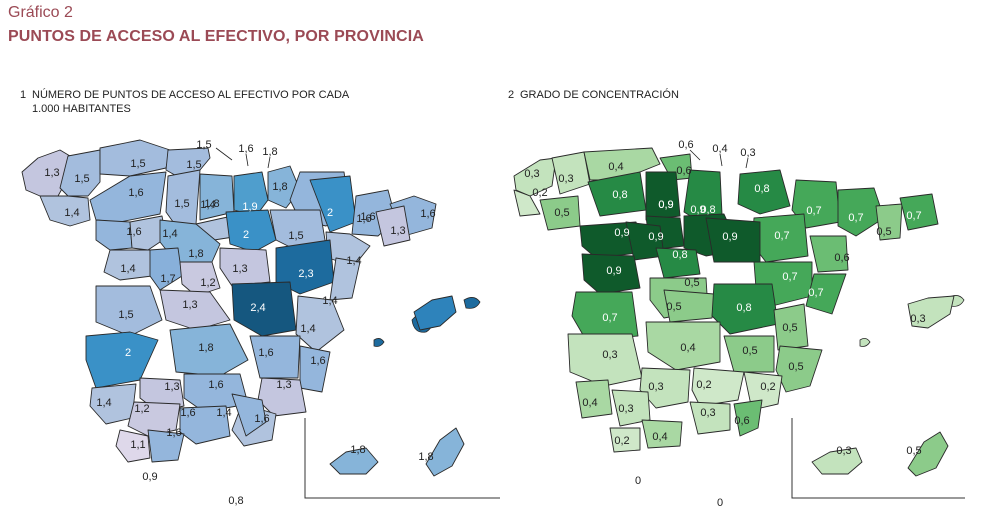 This screenshot has width=995, height=530. What do you see at coordinates (249, 207) in the screenshot?
I see `province-value-label: 1,9` at bounding box center [249, 207].